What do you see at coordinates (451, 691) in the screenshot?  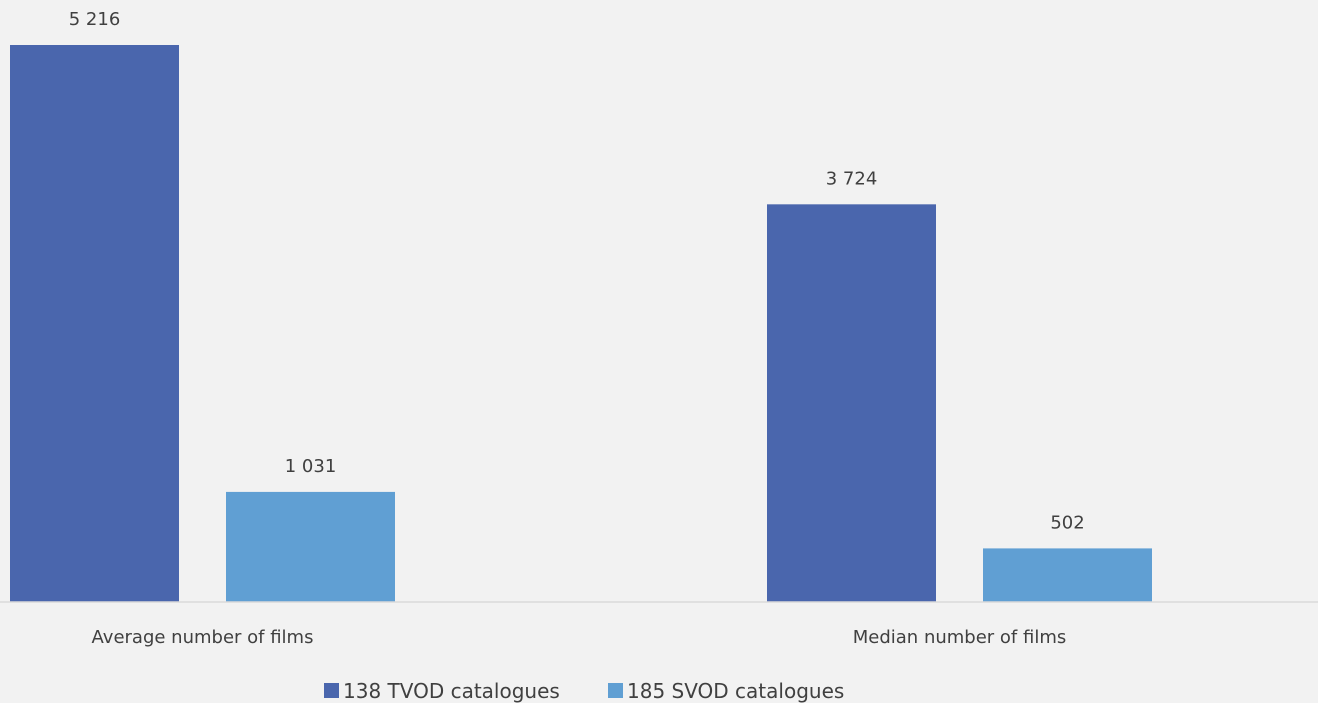 I see `legend-label: 138 TVOD catalogues` at bounding box center [451, 691].